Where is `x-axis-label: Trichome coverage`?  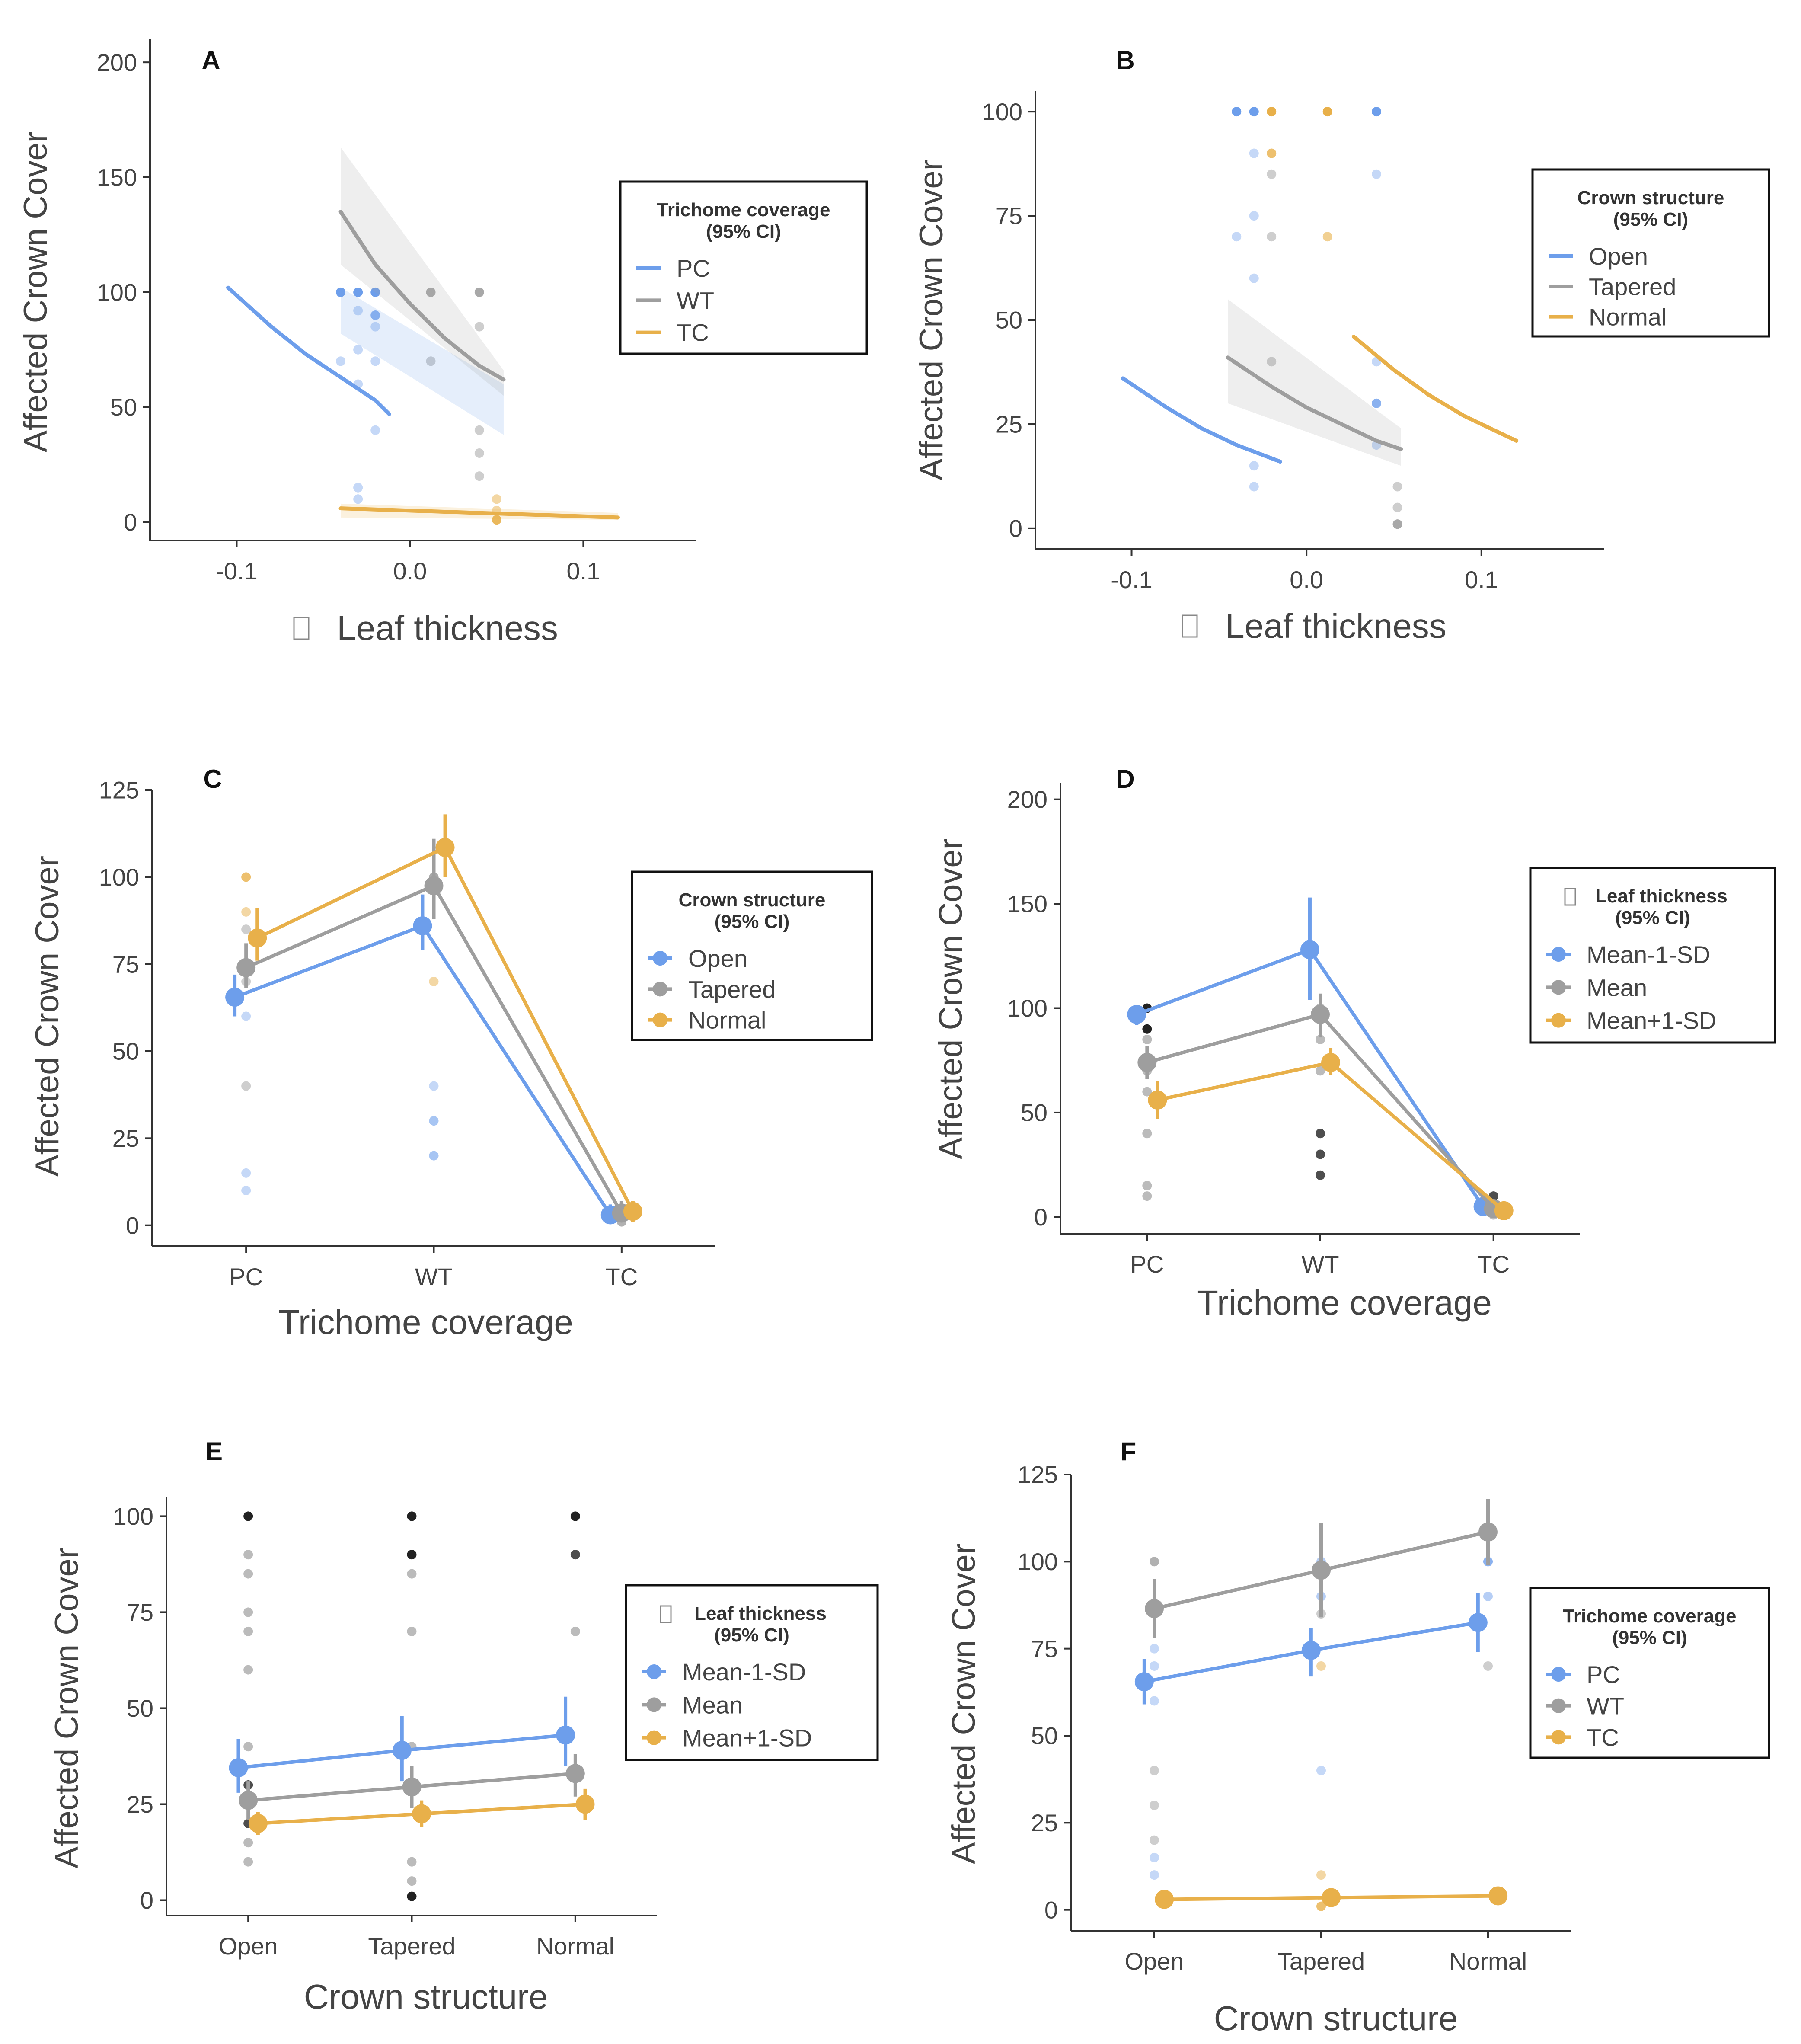 x-axis-label: Trichome coverage is located at coordinates (1344, 1302).